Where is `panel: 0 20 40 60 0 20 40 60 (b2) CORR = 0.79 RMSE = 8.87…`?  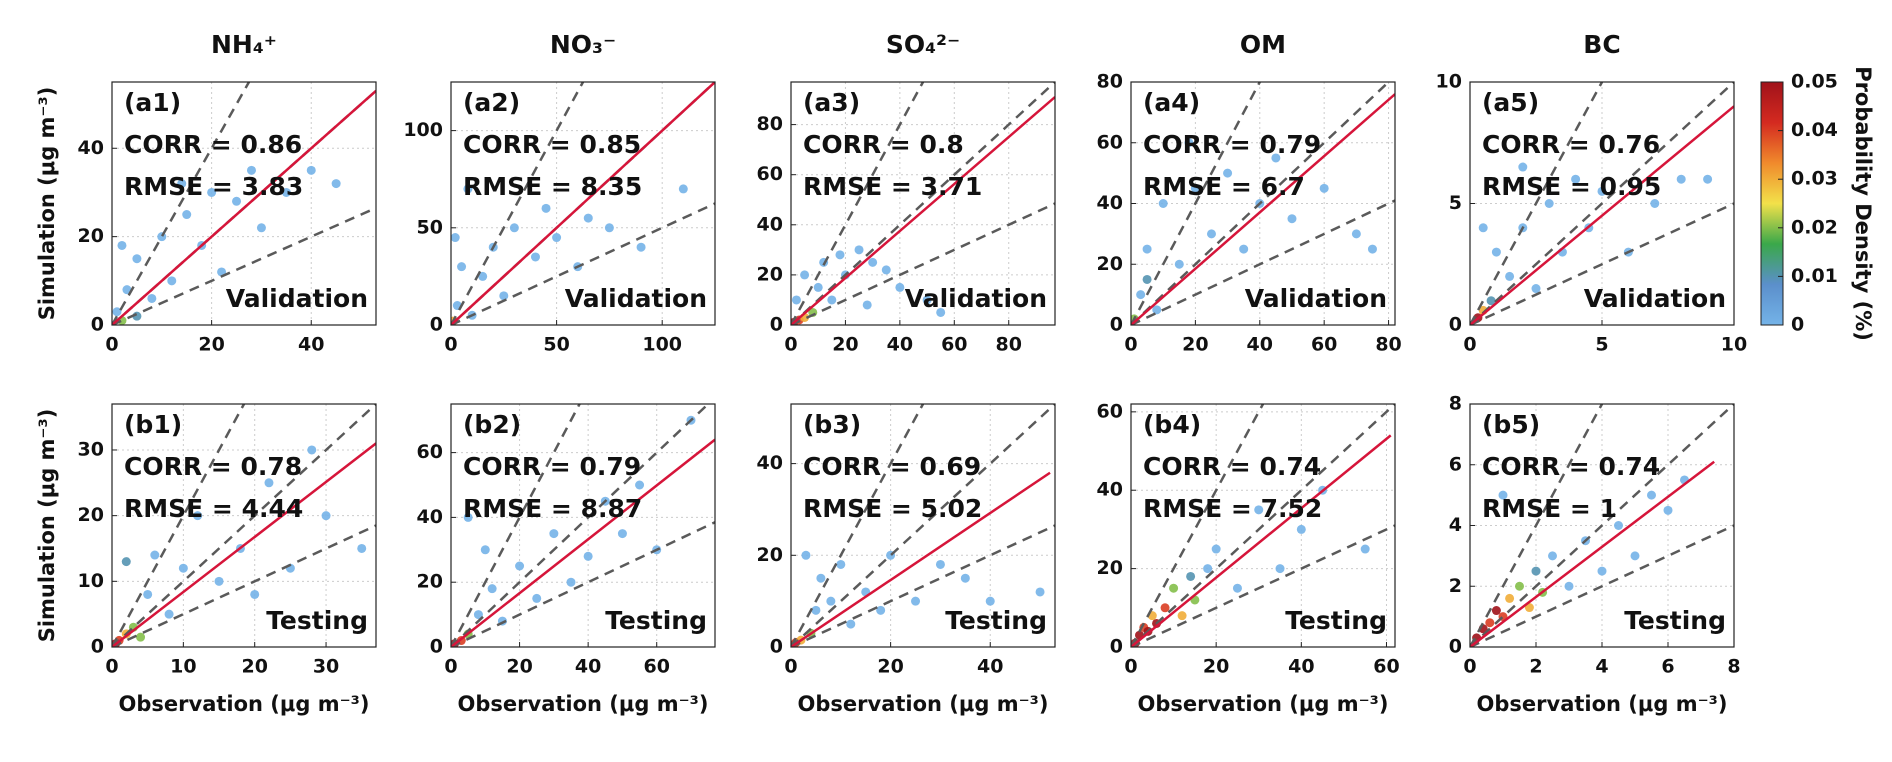 panel: 0 20 40 60 0 20 40 60 (b2) CORR = 0.79 RMSE = 8.87… is located at coordinates (566, 559).